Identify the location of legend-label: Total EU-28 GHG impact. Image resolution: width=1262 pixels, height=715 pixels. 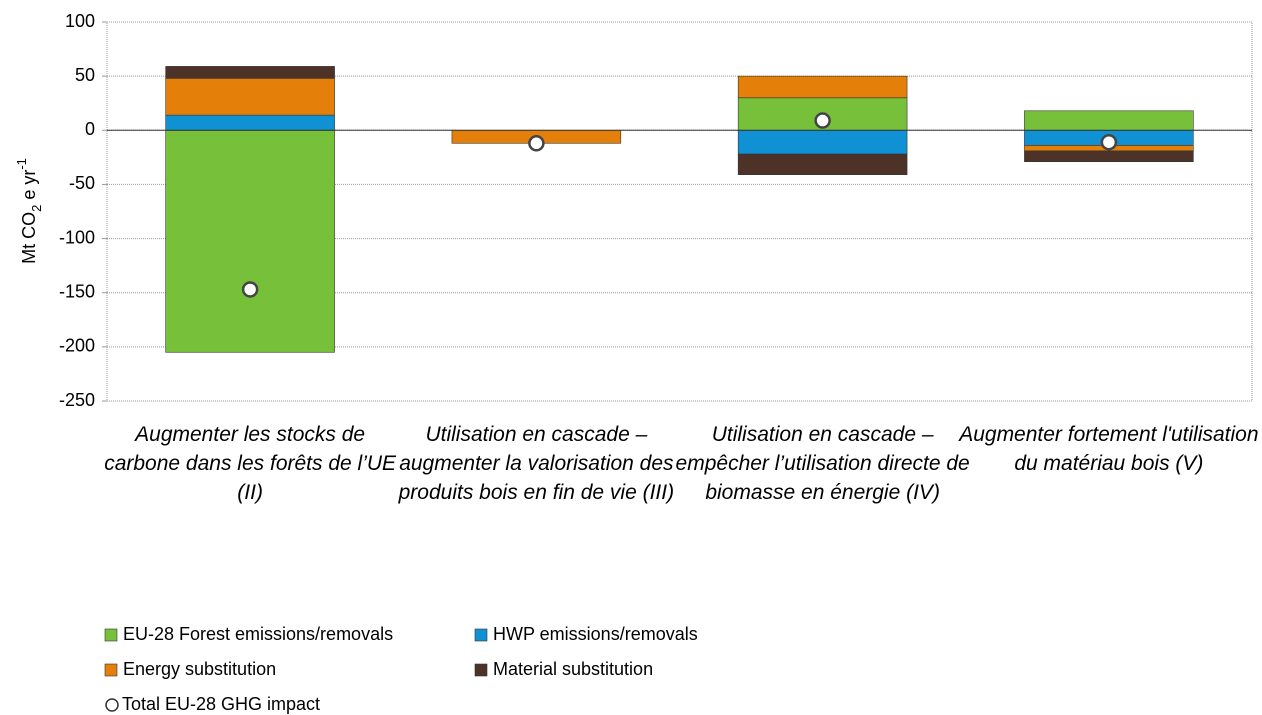
(221, 704).